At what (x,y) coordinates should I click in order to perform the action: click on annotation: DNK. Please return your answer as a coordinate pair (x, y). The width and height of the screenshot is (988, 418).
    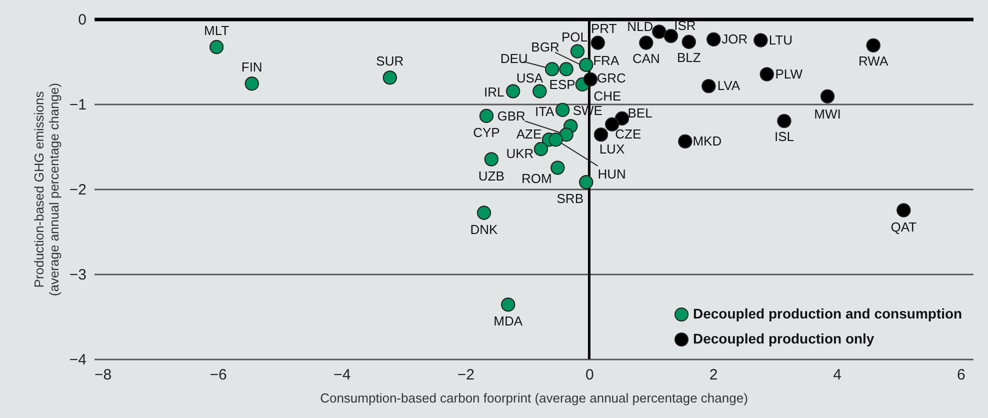
    Looking at the image, I should click on (484, 229).